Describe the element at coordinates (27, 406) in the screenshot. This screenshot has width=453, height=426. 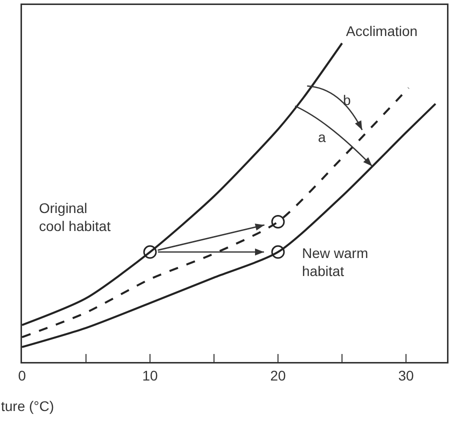
I see `x-axis-title: ture (°C)` at that location.